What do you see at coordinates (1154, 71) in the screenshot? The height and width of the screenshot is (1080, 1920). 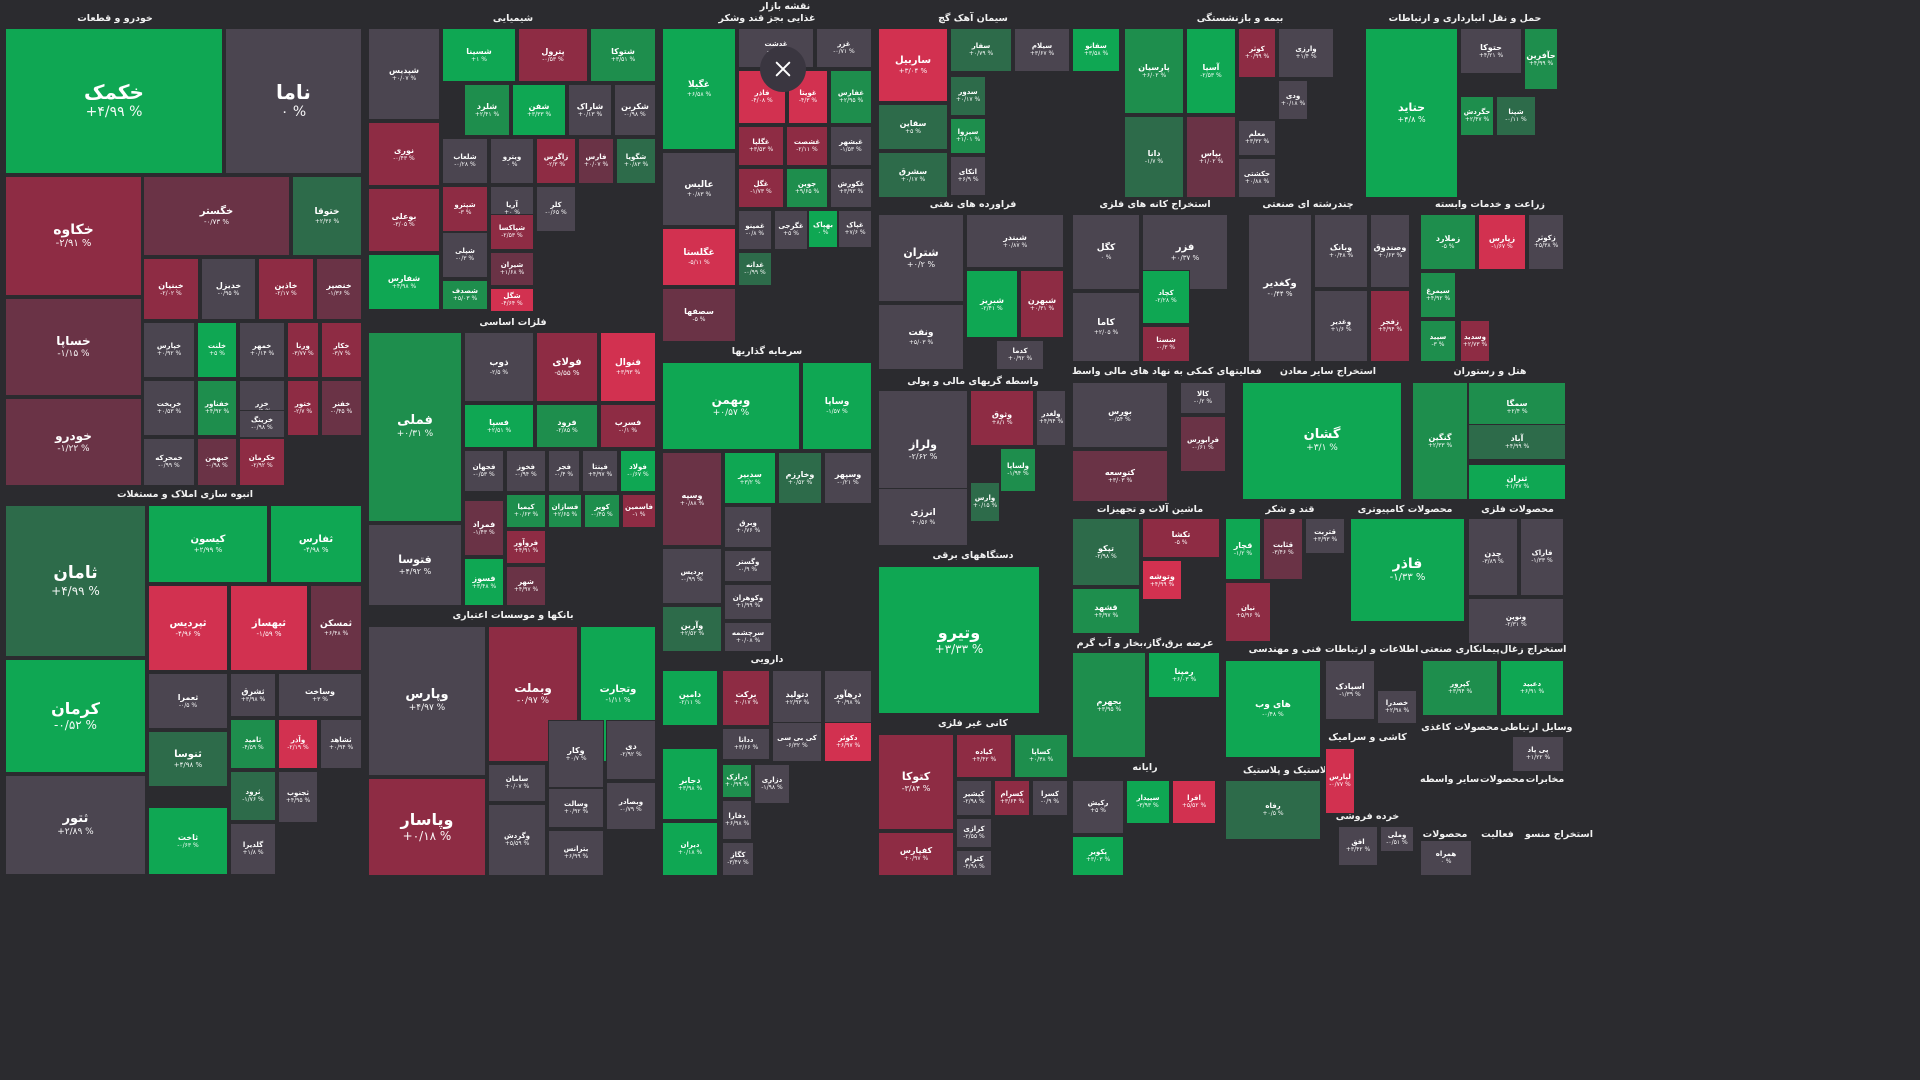 I see `symbol-tile: پارسیان +۶/۰۲ %` at bounding box center [1154, 71].